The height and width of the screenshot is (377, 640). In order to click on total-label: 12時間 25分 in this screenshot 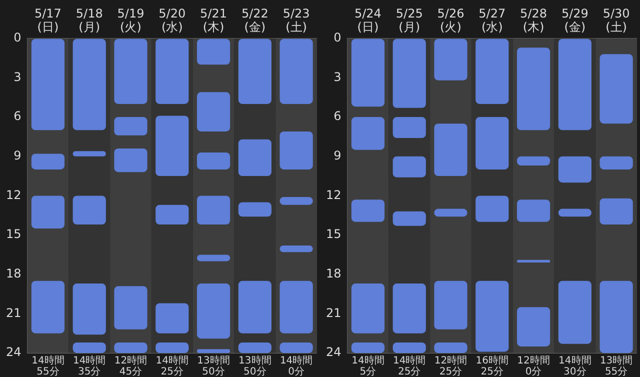, I will do `click(451, 365)`.